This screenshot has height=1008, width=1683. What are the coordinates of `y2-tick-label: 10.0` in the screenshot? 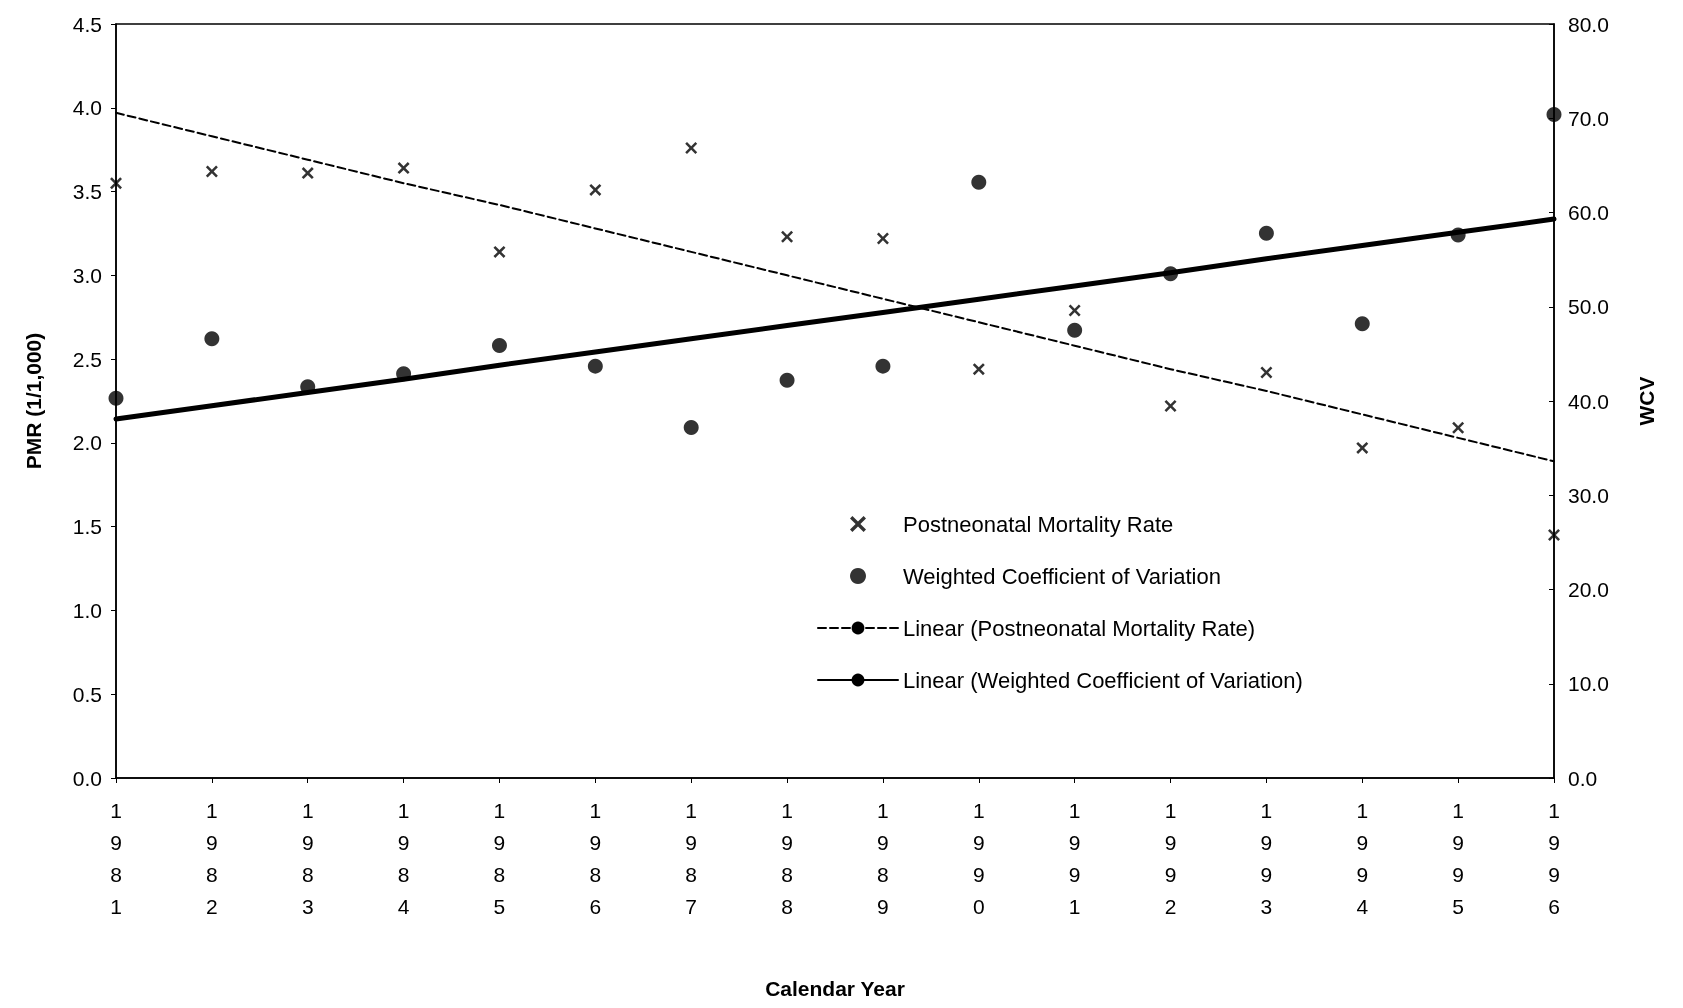 It's located at (1588, 684).